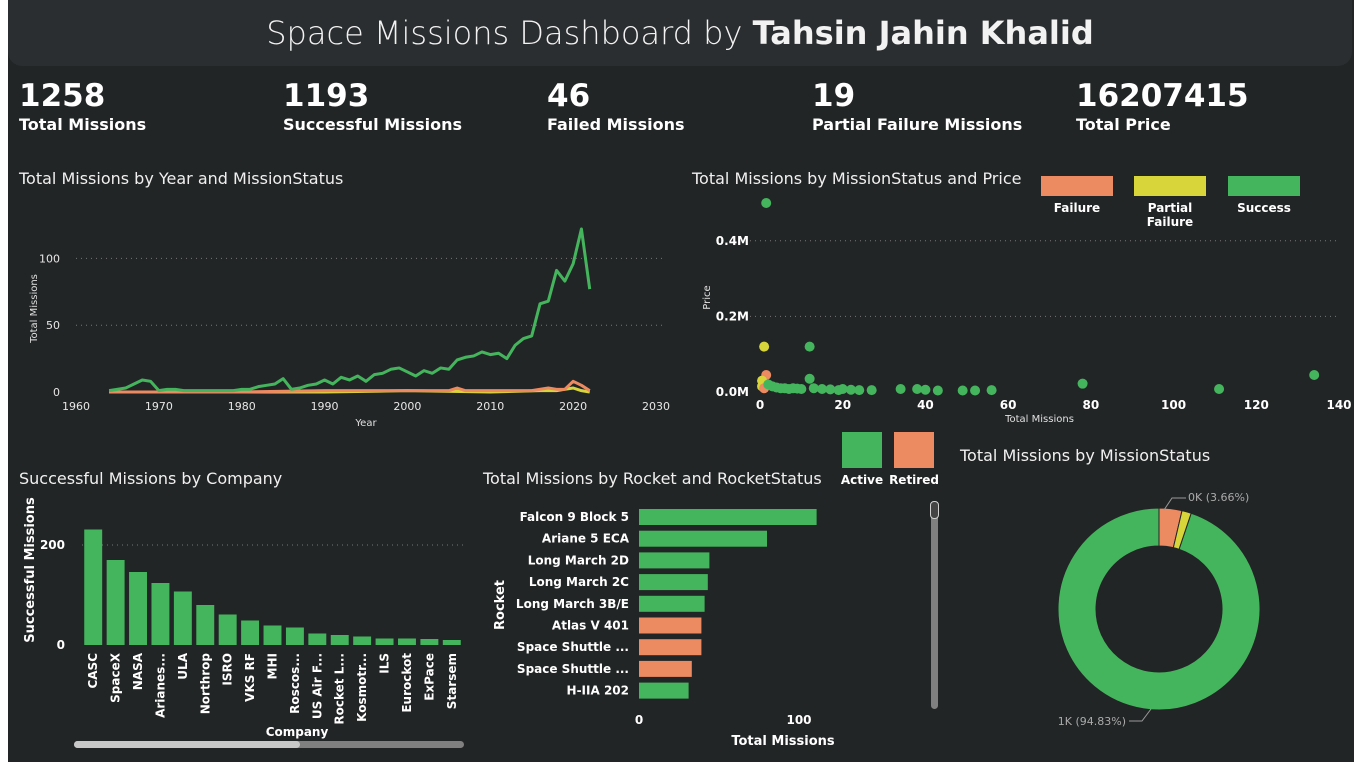 The image size is (1360, 762). I want to click on kpi-value: 1258, so click(62, 96).